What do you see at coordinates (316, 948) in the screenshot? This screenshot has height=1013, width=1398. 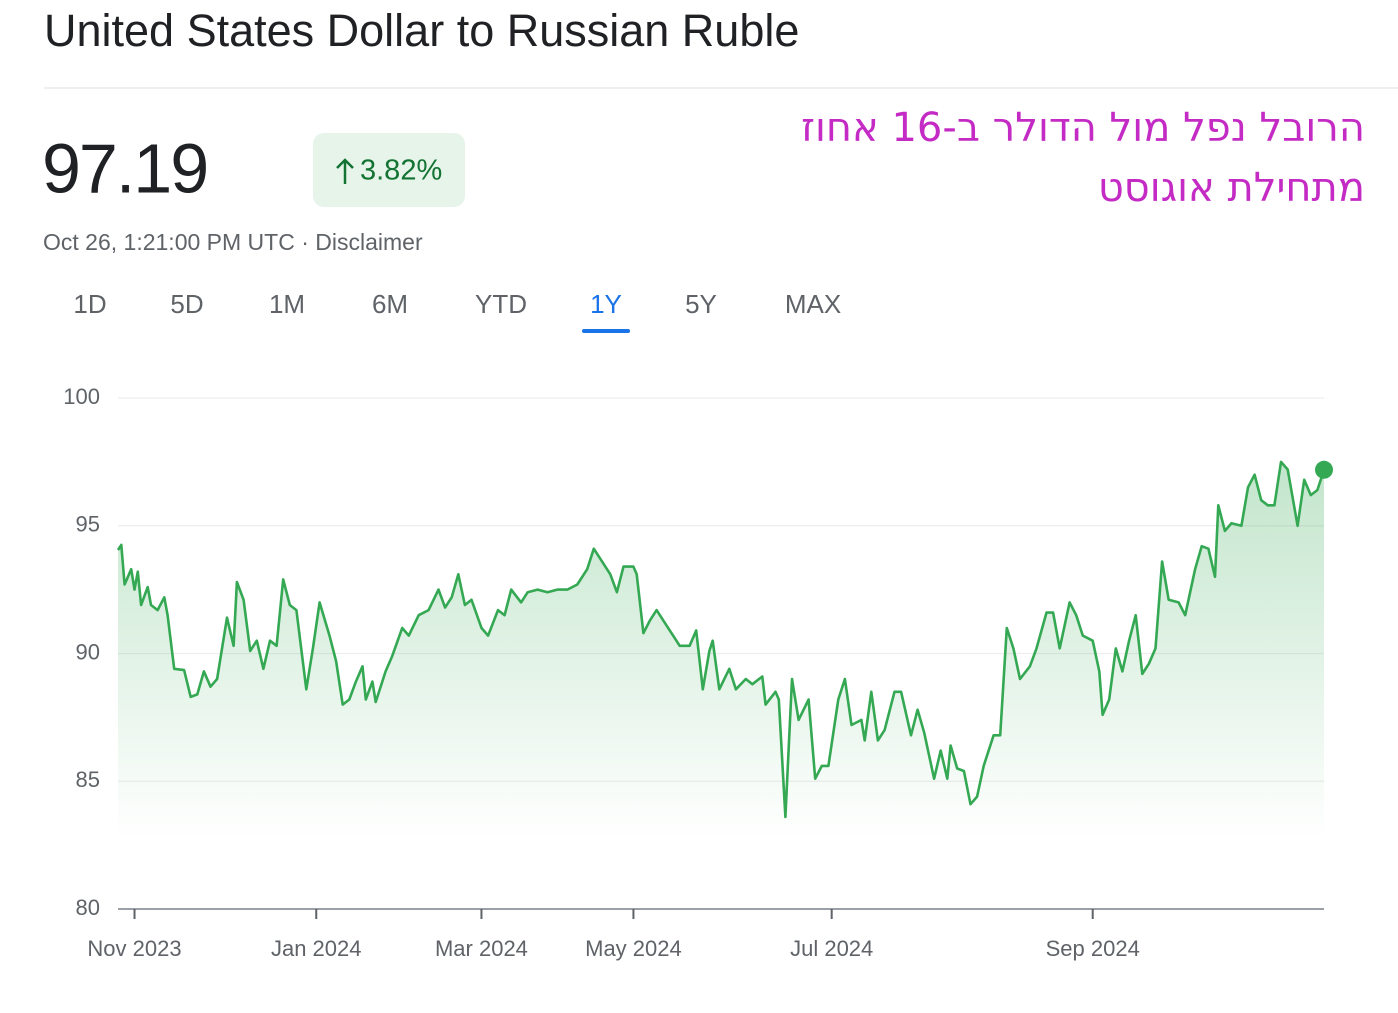 I see `x-tick-label: Jan 2024` at bounding box center [316, 948].